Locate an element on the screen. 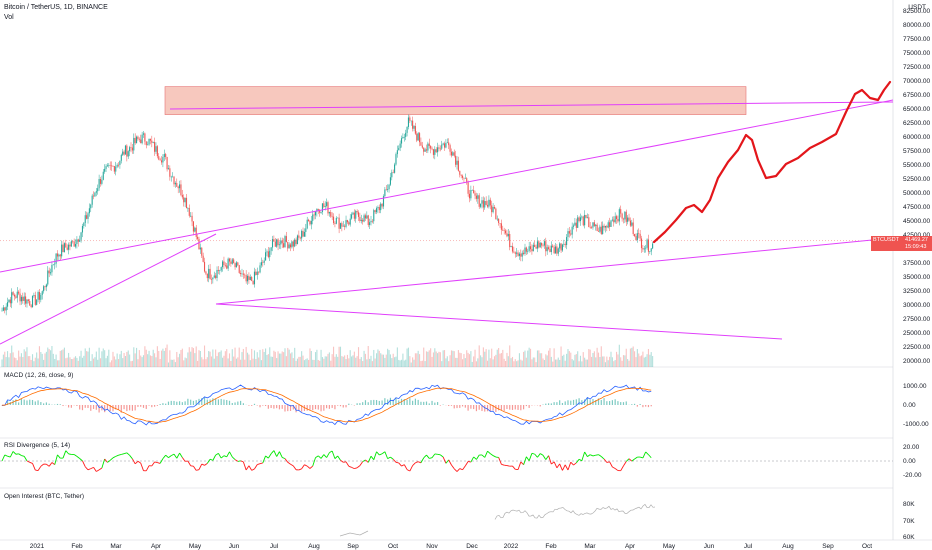 The width and height of the screenshot is (932, 550). time-tick-label: Oct is located at coordinates (393, 546).